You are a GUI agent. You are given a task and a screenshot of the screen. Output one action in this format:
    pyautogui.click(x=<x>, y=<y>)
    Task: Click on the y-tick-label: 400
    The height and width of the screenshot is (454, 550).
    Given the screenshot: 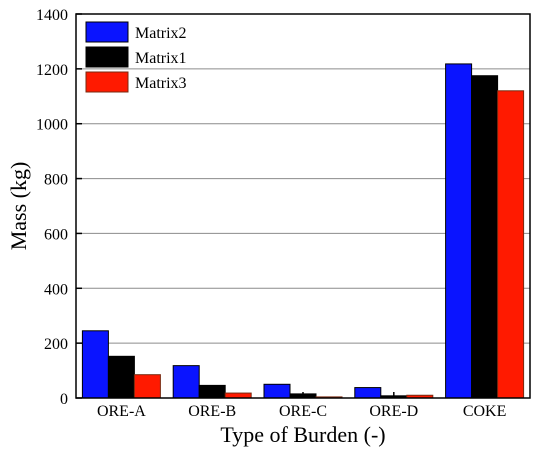 What is the action you would take?
    pyautogui.click(x=56, y=289)
    